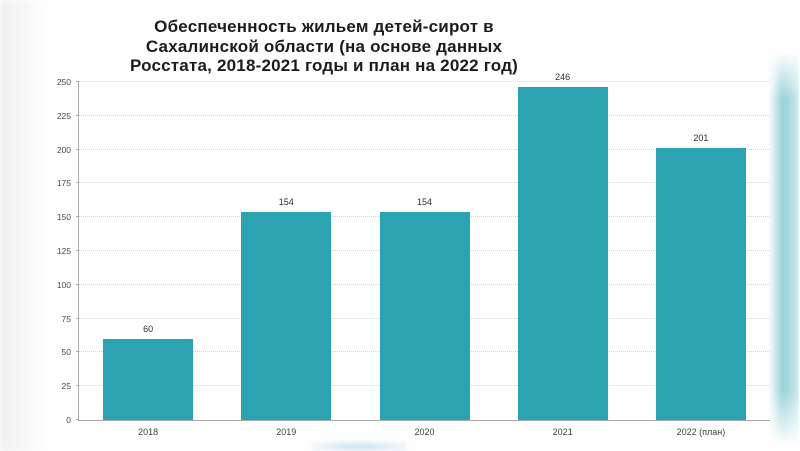 The height and width of the screenshot is (451, 800). I want to click on y-axis-tick-label-100: 100, so click(63, 284).